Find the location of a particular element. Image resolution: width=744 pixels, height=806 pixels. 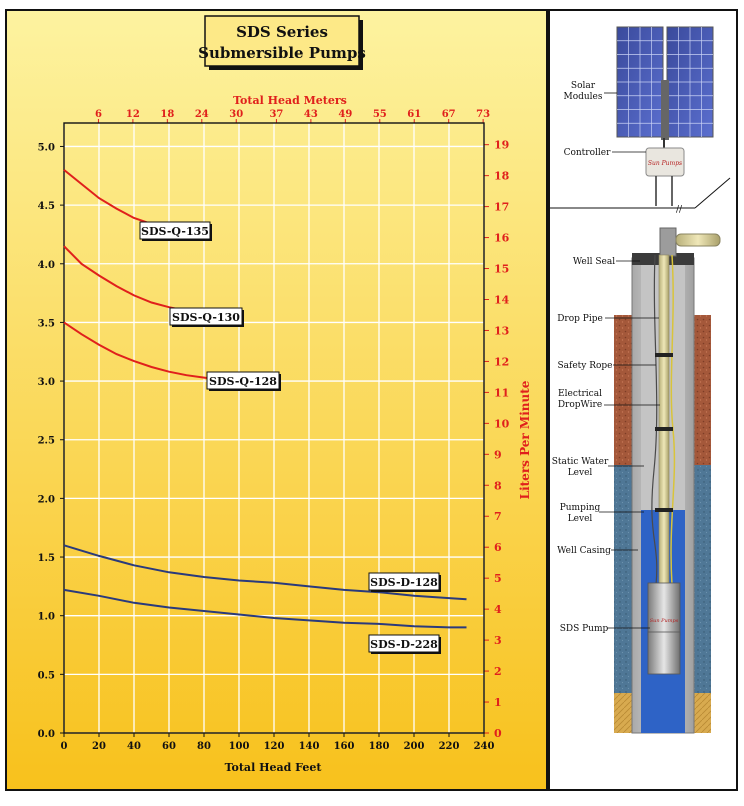

y-tick-label: 3.5 is located at coordinates (46, 323).